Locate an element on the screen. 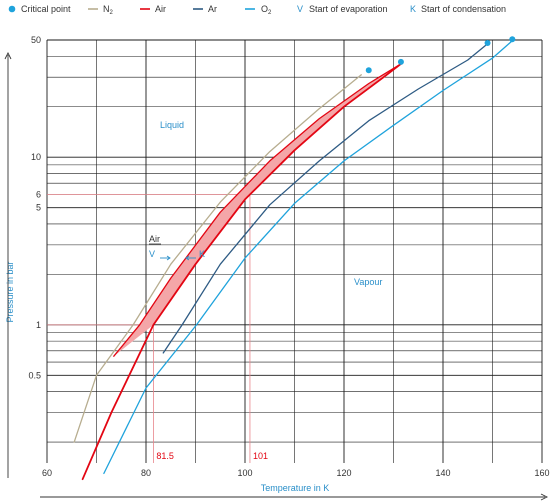  y-tick-label: 10 is located at coordinates (36, 157).